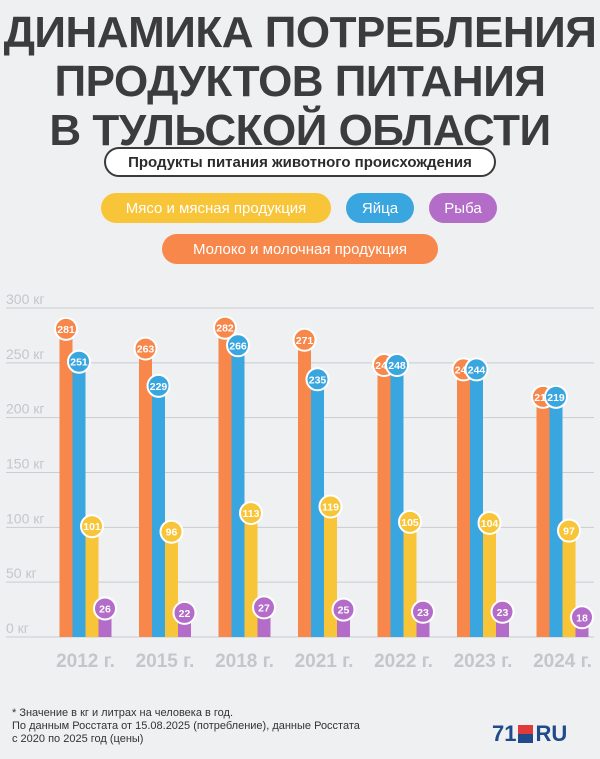 Image resolution: width=600 pixels, height=759 pixels. What do you see at coordinates (300, 32) in the screenshot?
I see `title-line-1: Динамика потребления` at bounding box center [300, 32].